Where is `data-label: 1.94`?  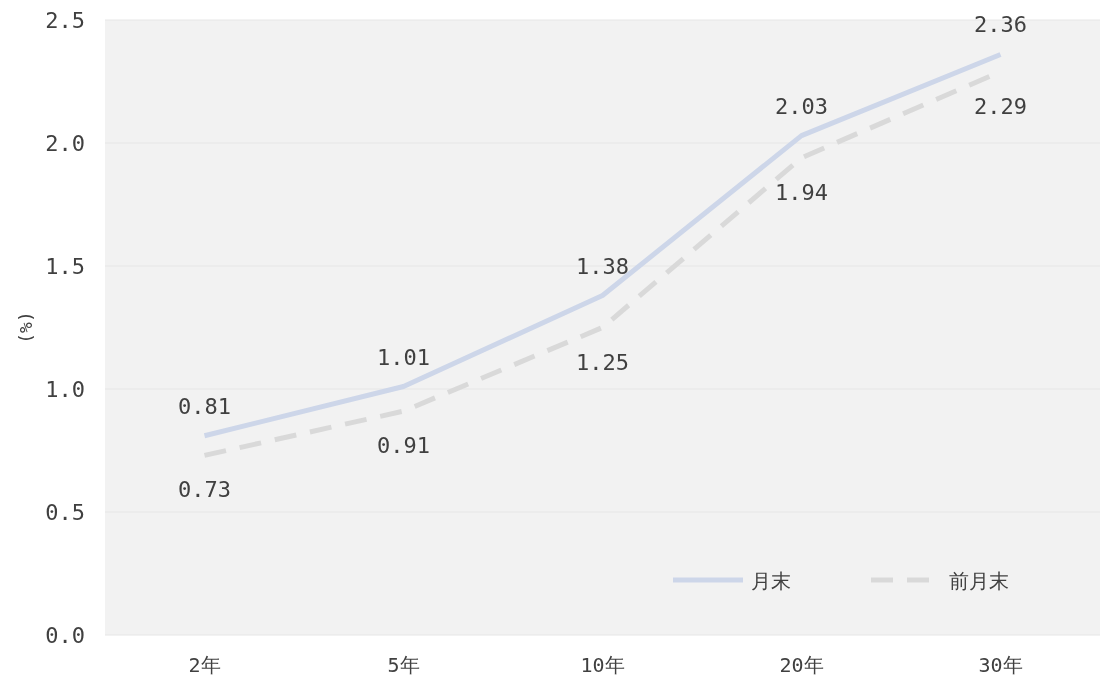 data-label: 1.94 is located at coordinates (801, 192).